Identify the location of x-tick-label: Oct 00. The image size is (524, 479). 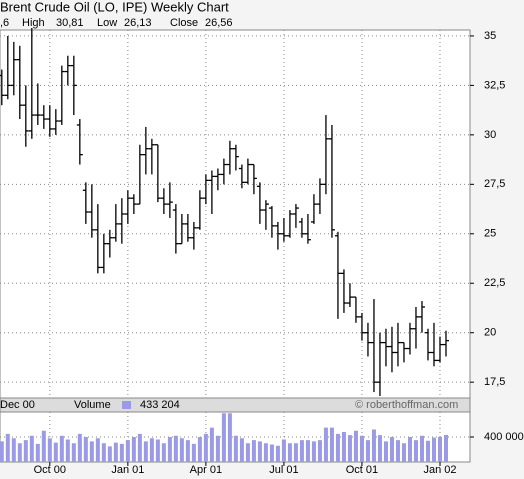
(50, 470).